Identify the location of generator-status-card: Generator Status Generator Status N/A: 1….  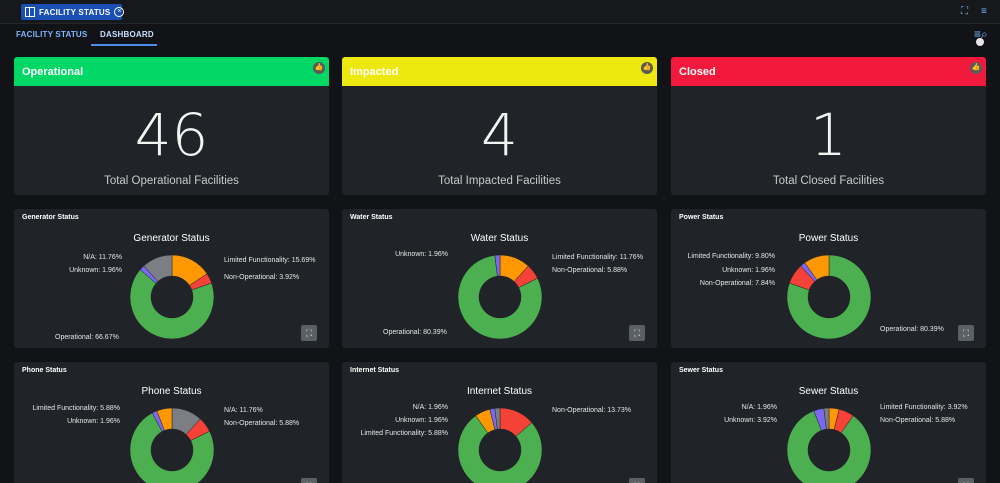
(171, 278).